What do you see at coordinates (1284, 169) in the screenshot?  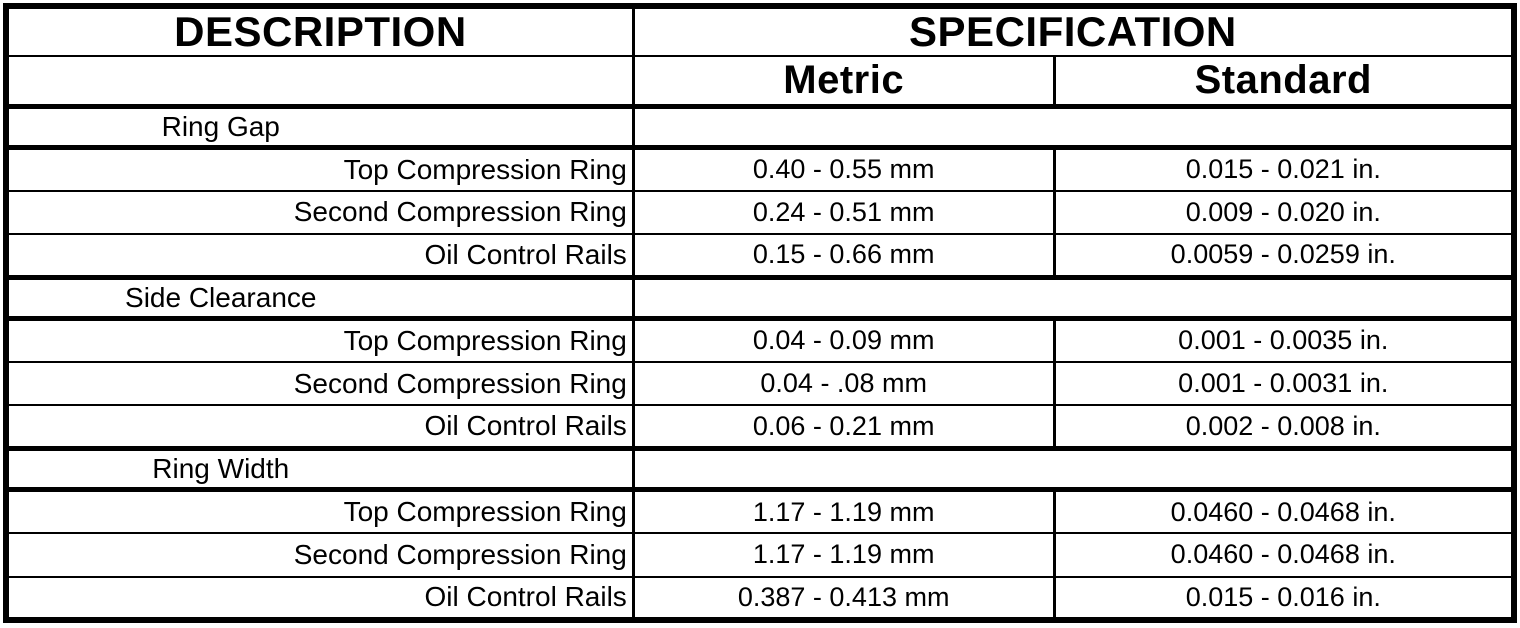 I see `standard-value: 0.015 - 0.021 in.` at bounding box center [1284, 169].